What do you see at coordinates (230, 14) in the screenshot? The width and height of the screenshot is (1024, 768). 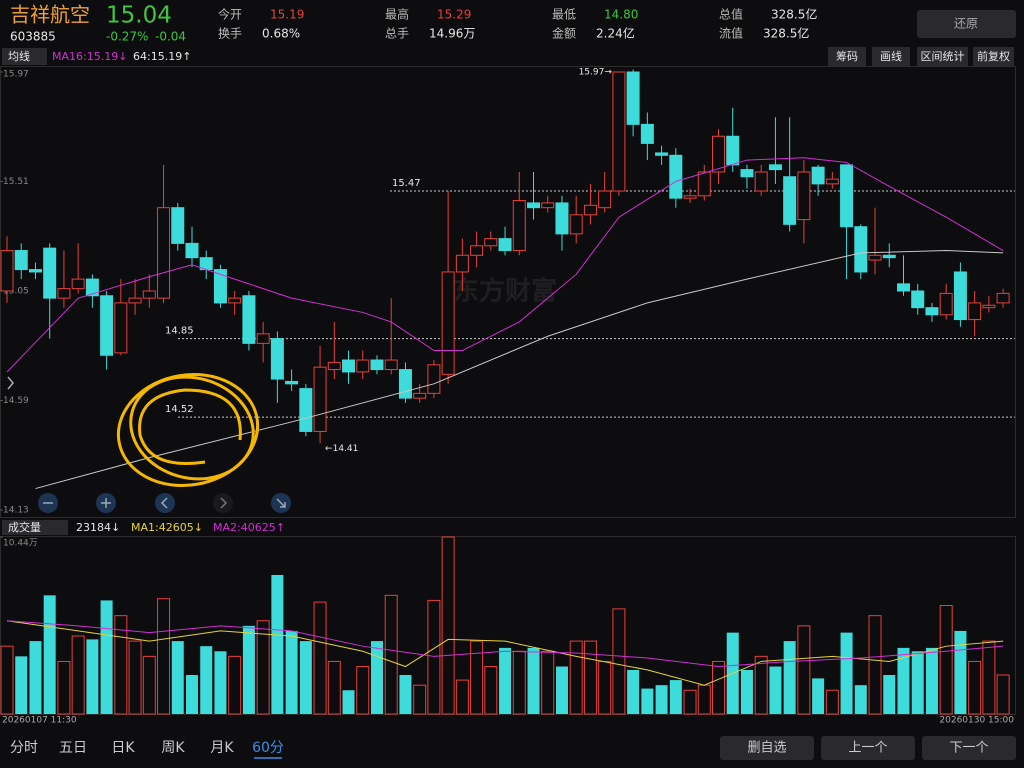 I see `field-label: 今开` at bounding box center [230, 14].